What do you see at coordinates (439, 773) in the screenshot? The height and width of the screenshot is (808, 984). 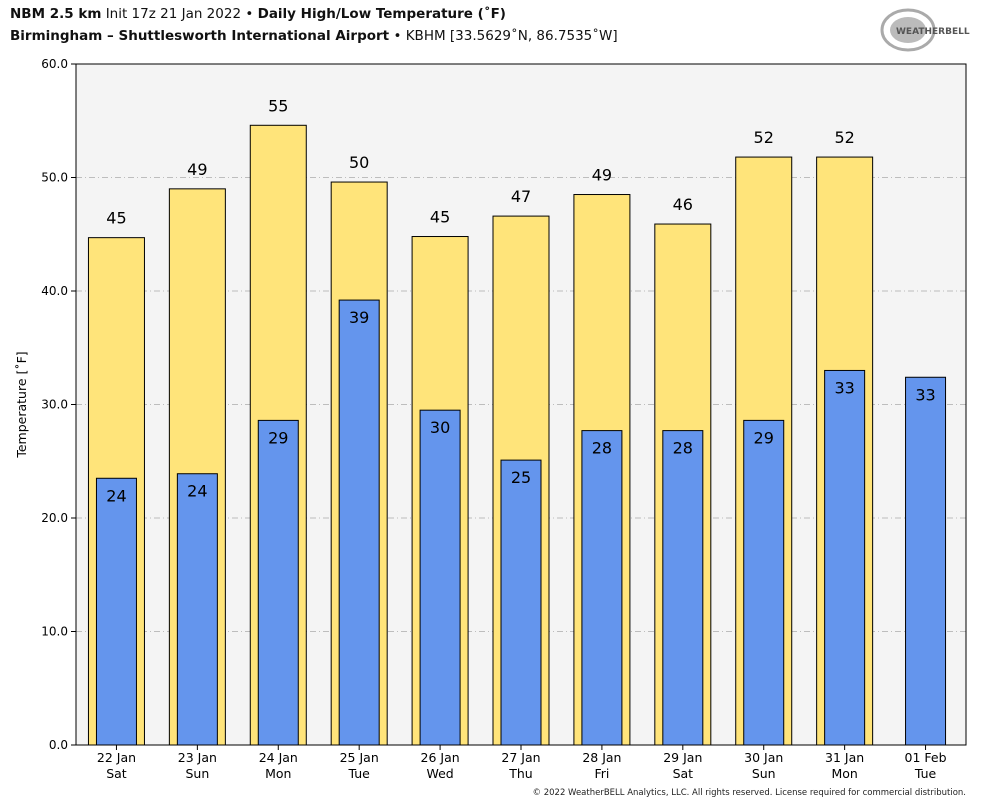 I see `x-tick-day: Wed` at bounding box center [439, 773].